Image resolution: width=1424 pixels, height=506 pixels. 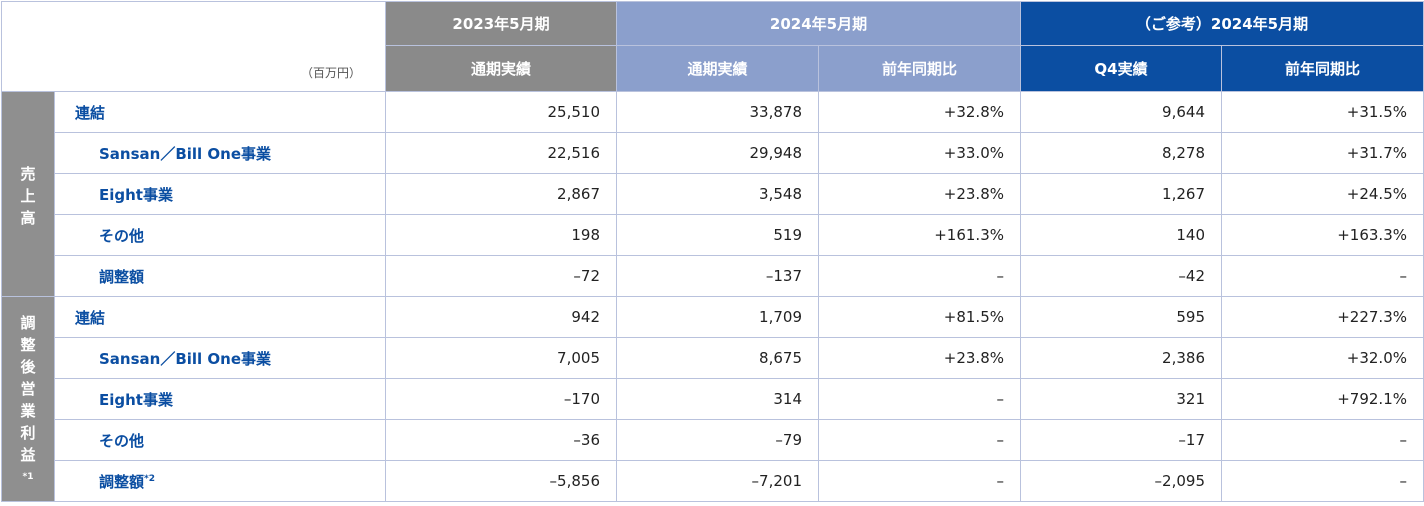 What do you see at coordinates (193, 46) in the screenshot?
I see `header-corner: （百万円）` at bounding box center [193, 46].